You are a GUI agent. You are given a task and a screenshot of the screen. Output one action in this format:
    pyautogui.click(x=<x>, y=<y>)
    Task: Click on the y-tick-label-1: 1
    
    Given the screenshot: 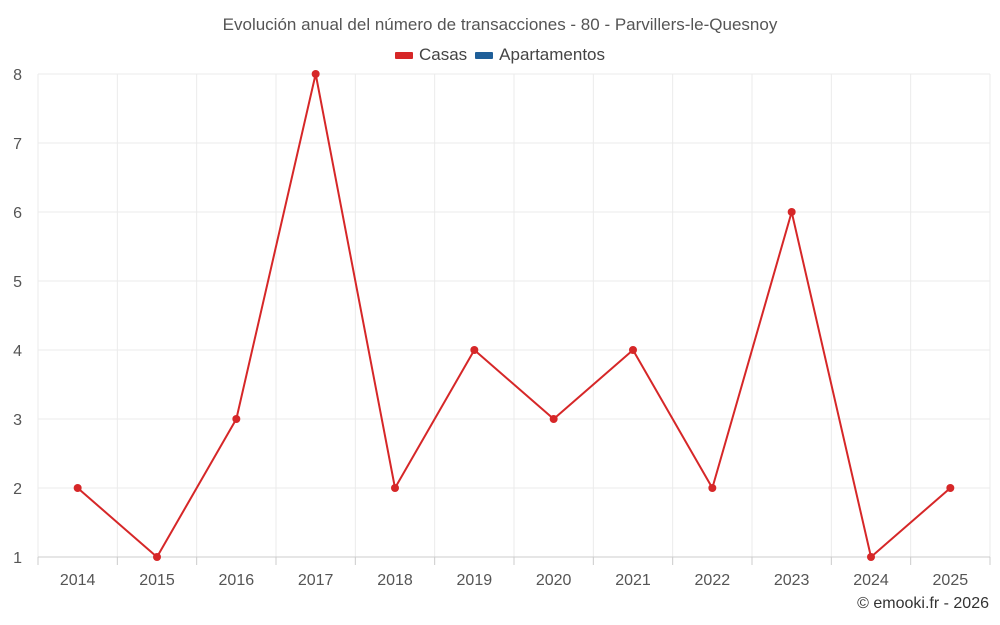 What is the action you would take?
    pyautogui.click(x=17, y=558)
    